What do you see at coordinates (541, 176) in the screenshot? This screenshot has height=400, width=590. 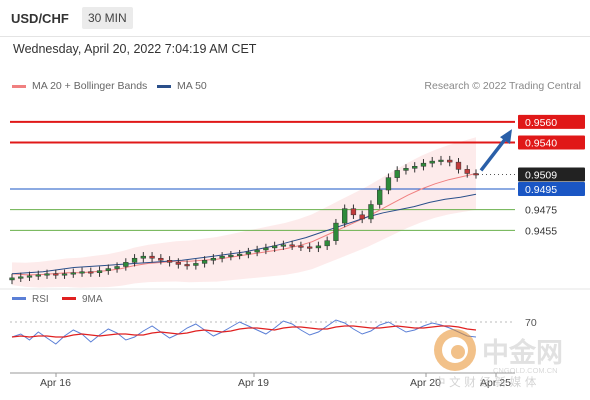 I see `level-label-0.9509: 0.9509` at bounding box center [541, 176].